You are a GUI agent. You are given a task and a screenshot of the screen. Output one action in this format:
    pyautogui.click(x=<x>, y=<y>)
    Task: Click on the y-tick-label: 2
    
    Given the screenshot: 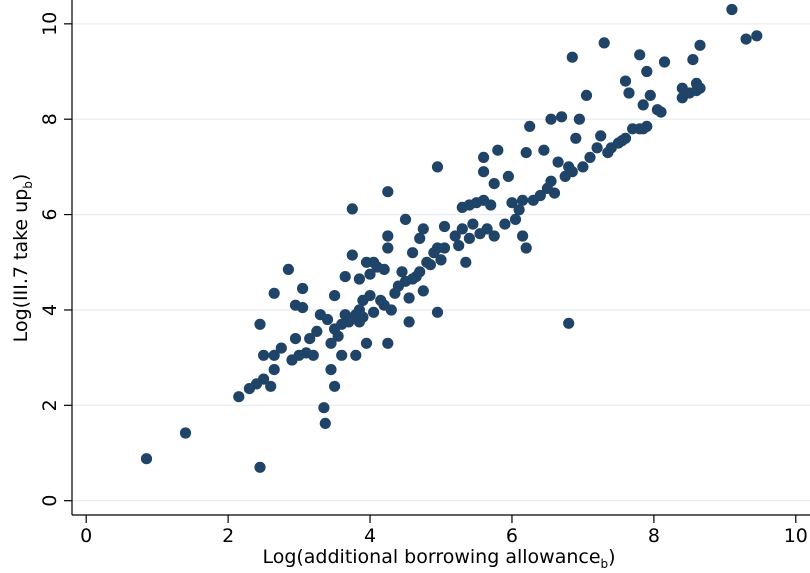 What is the action you would take?
    pyautogui.click(x=50, y=405)
    